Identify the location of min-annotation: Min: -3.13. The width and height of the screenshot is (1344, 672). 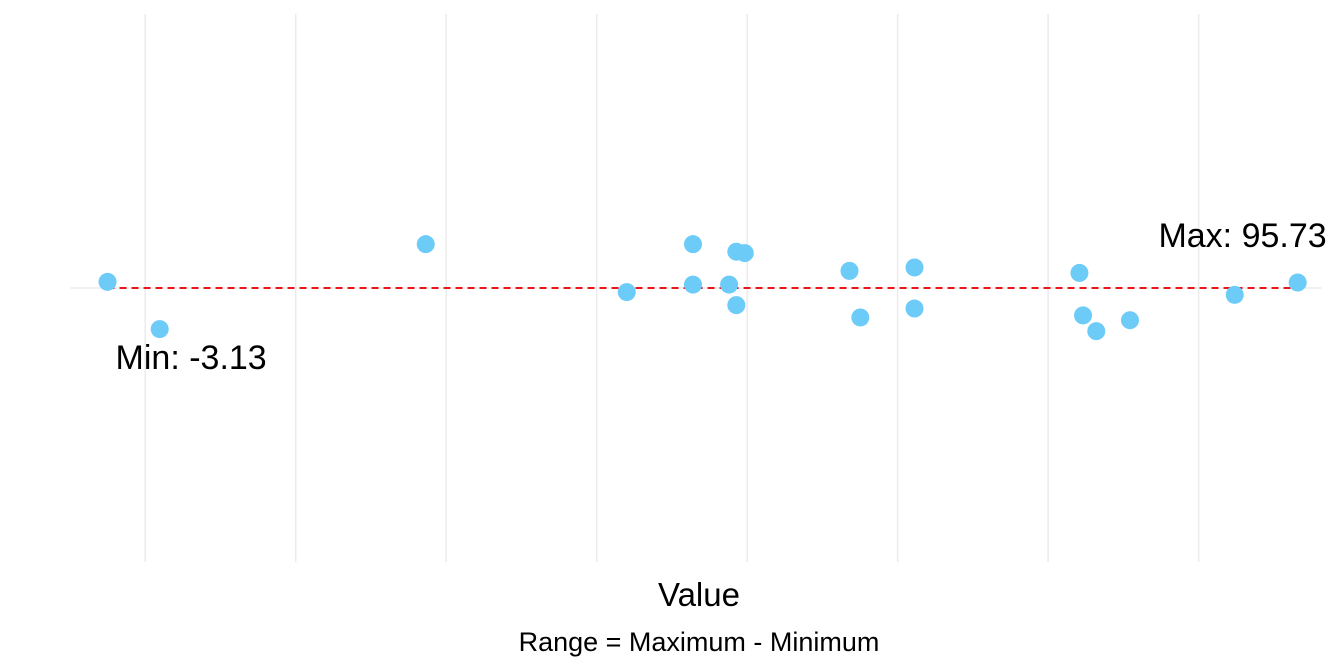
(191, 358).